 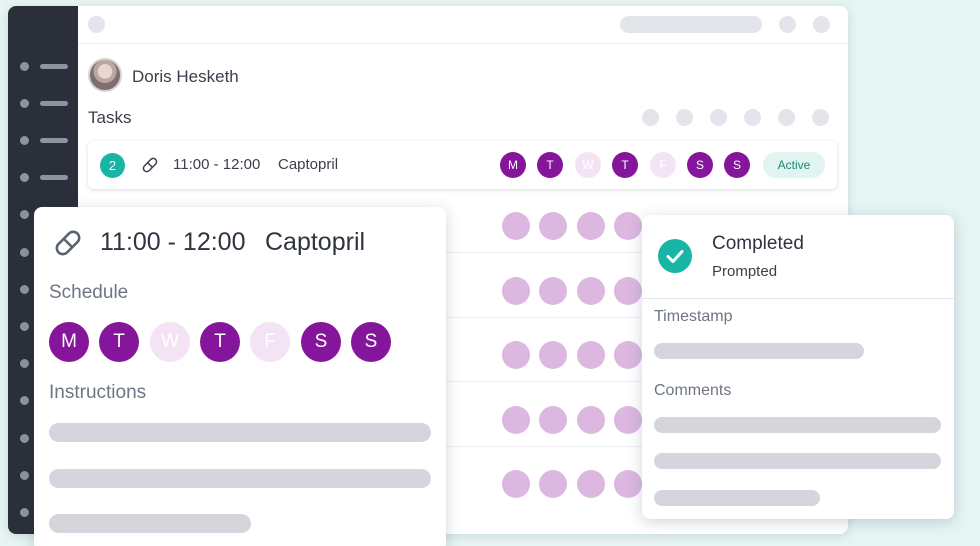 I want to click on day-chip-tuesday: T, so click(x=119, y=342).